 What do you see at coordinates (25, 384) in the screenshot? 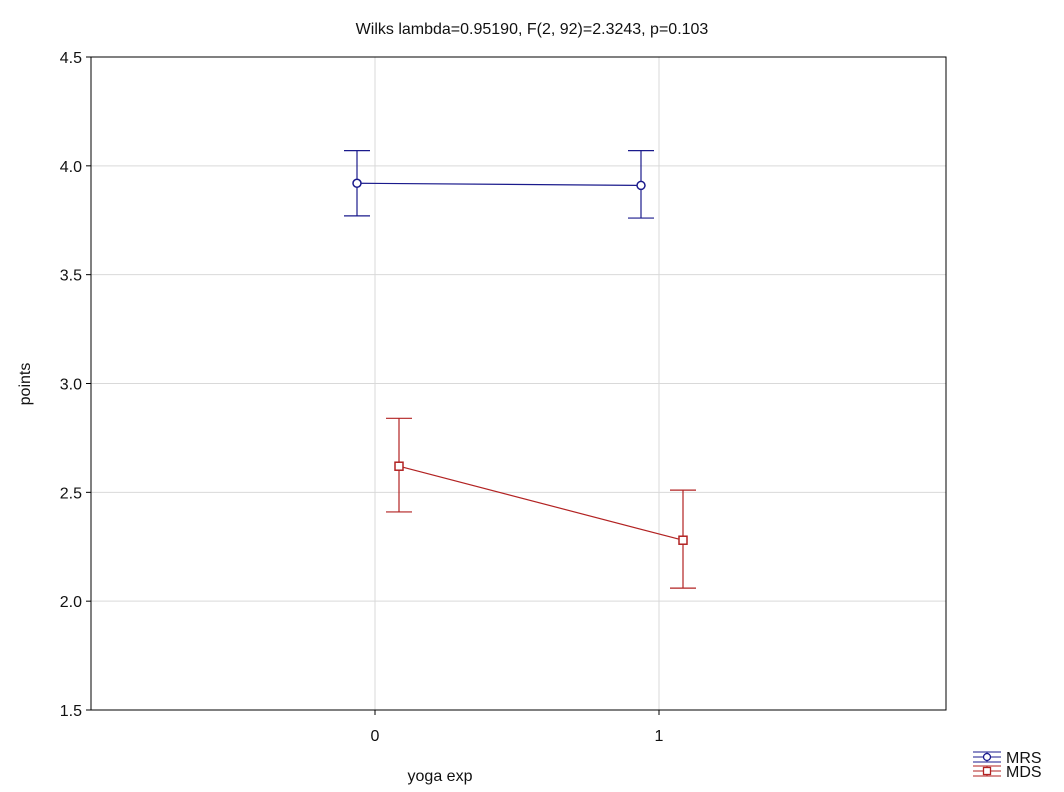
I see `y-axis-label: points` at bounding box center [25, 384].